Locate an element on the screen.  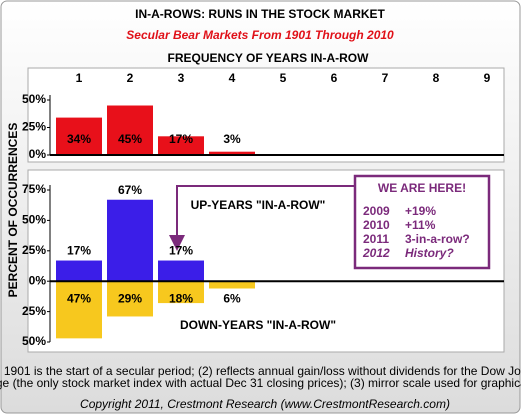
series-label: DOWN-YEARS "IN-A-ROW" is located at coordinates (258, 325).